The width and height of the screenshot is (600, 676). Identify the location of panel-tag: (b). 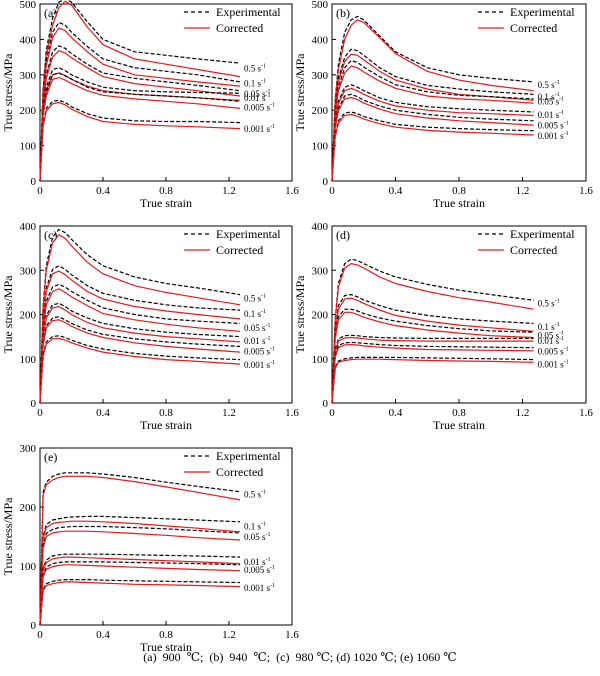
(343, 13).